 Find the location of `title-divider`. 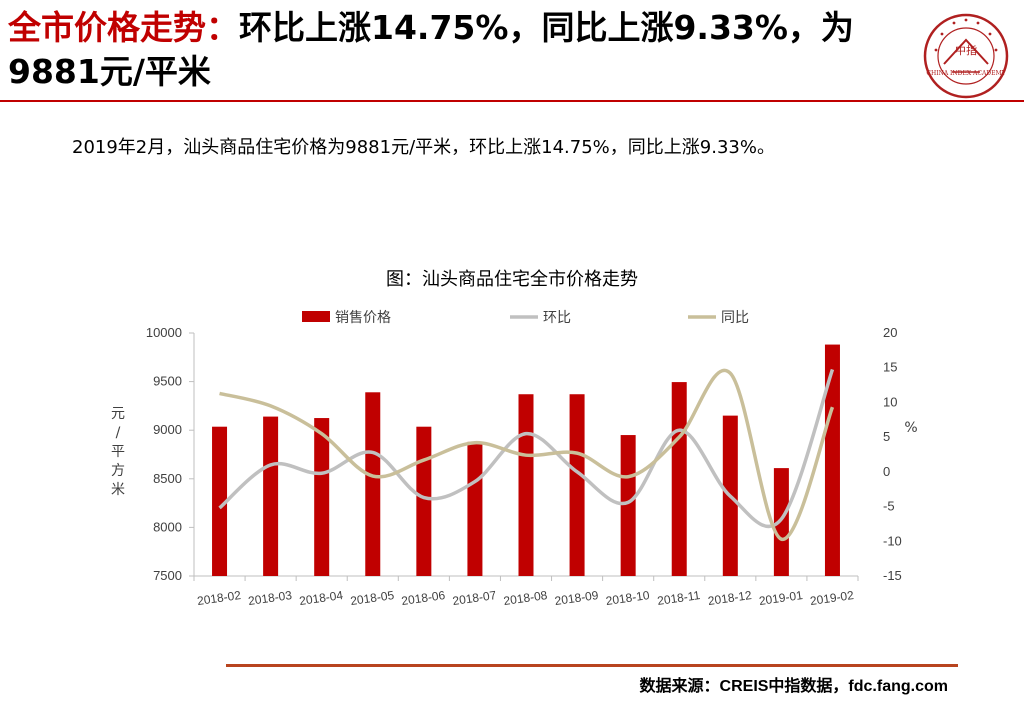

title-divider is located at coordinates (512, 101).